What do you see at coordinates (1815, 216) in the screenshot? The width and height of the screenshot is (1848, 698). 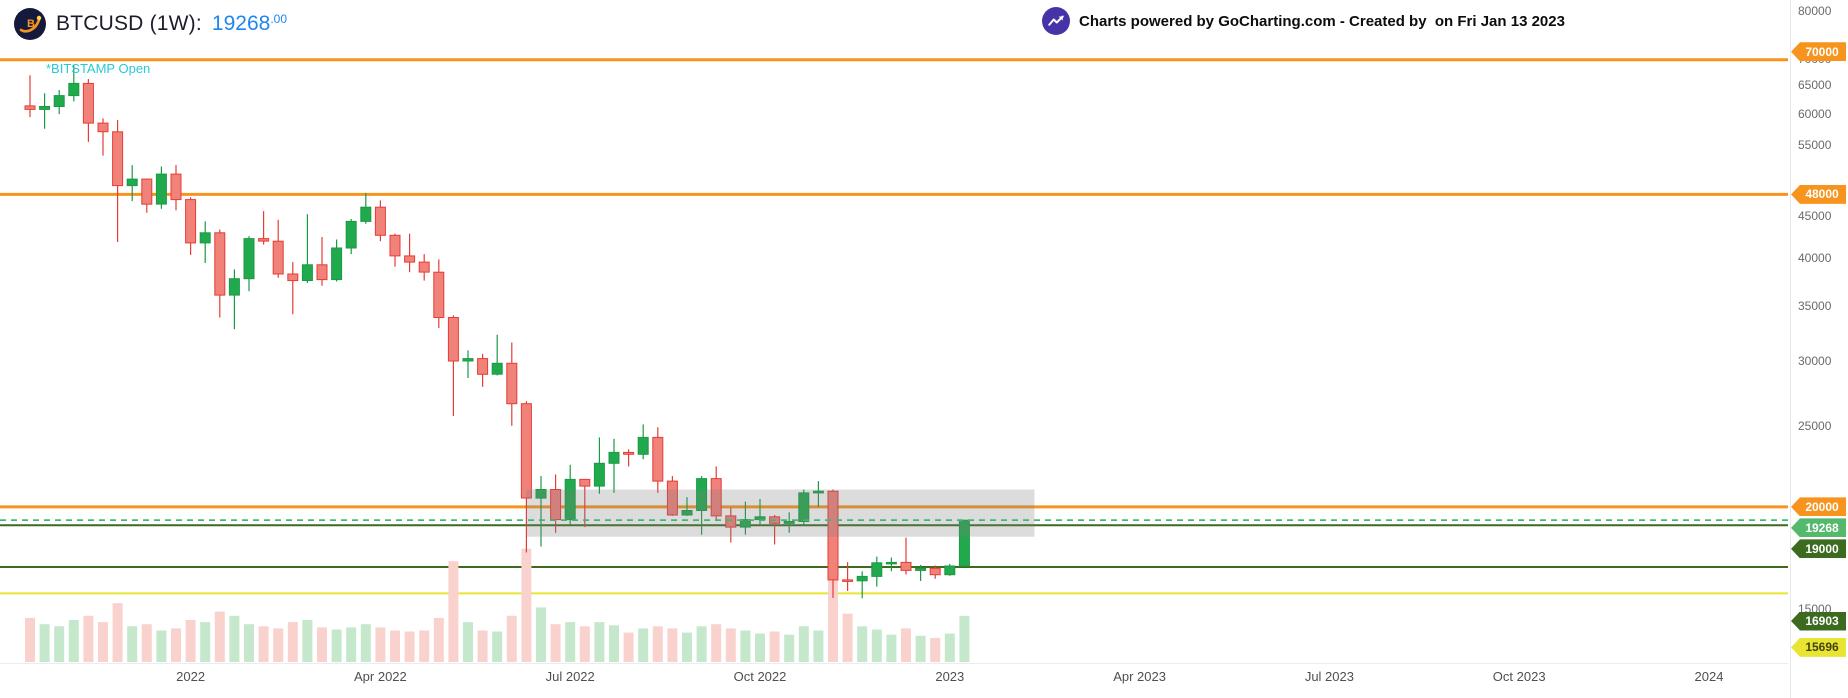 I see `price-axis-label: 45000` at bounding box center [1815, 216].